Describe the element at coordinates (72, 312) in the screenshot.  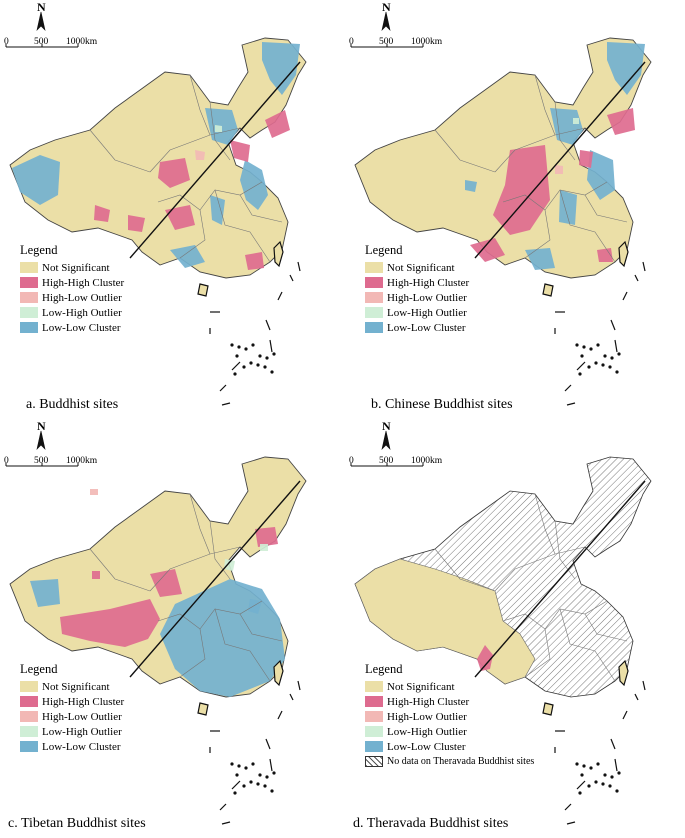
I see `legend-item-low-high: Low-High Outlier` at that location.